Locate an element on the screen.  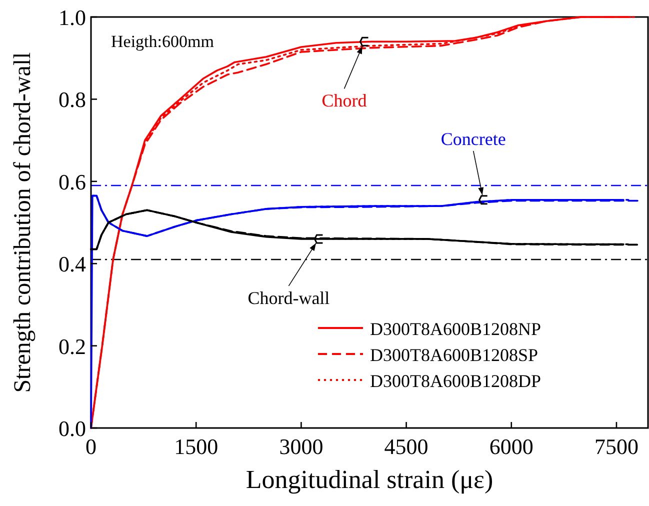
y-tick-label: 0.4 is located at coordinates (72, 264).